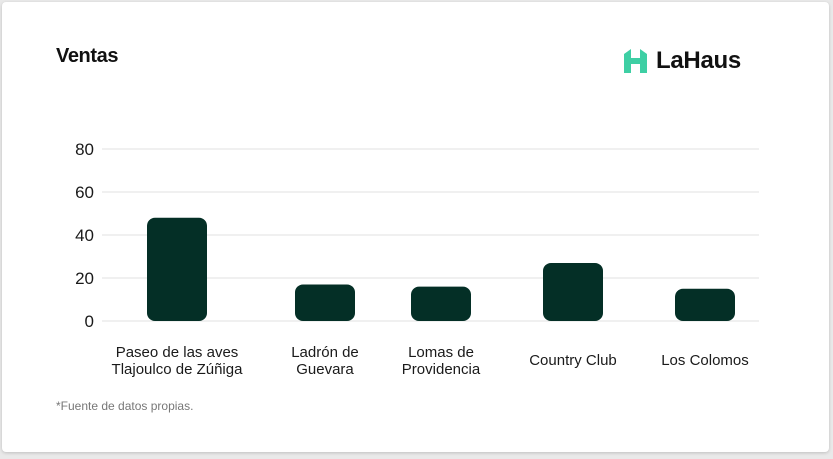 Image resolution: width=833 pixels, height=459 pixels. What do you see at coordinates (84, 278) in the screenshot?
I see `y-tick-label: 20` at bounding box center [84, 278].